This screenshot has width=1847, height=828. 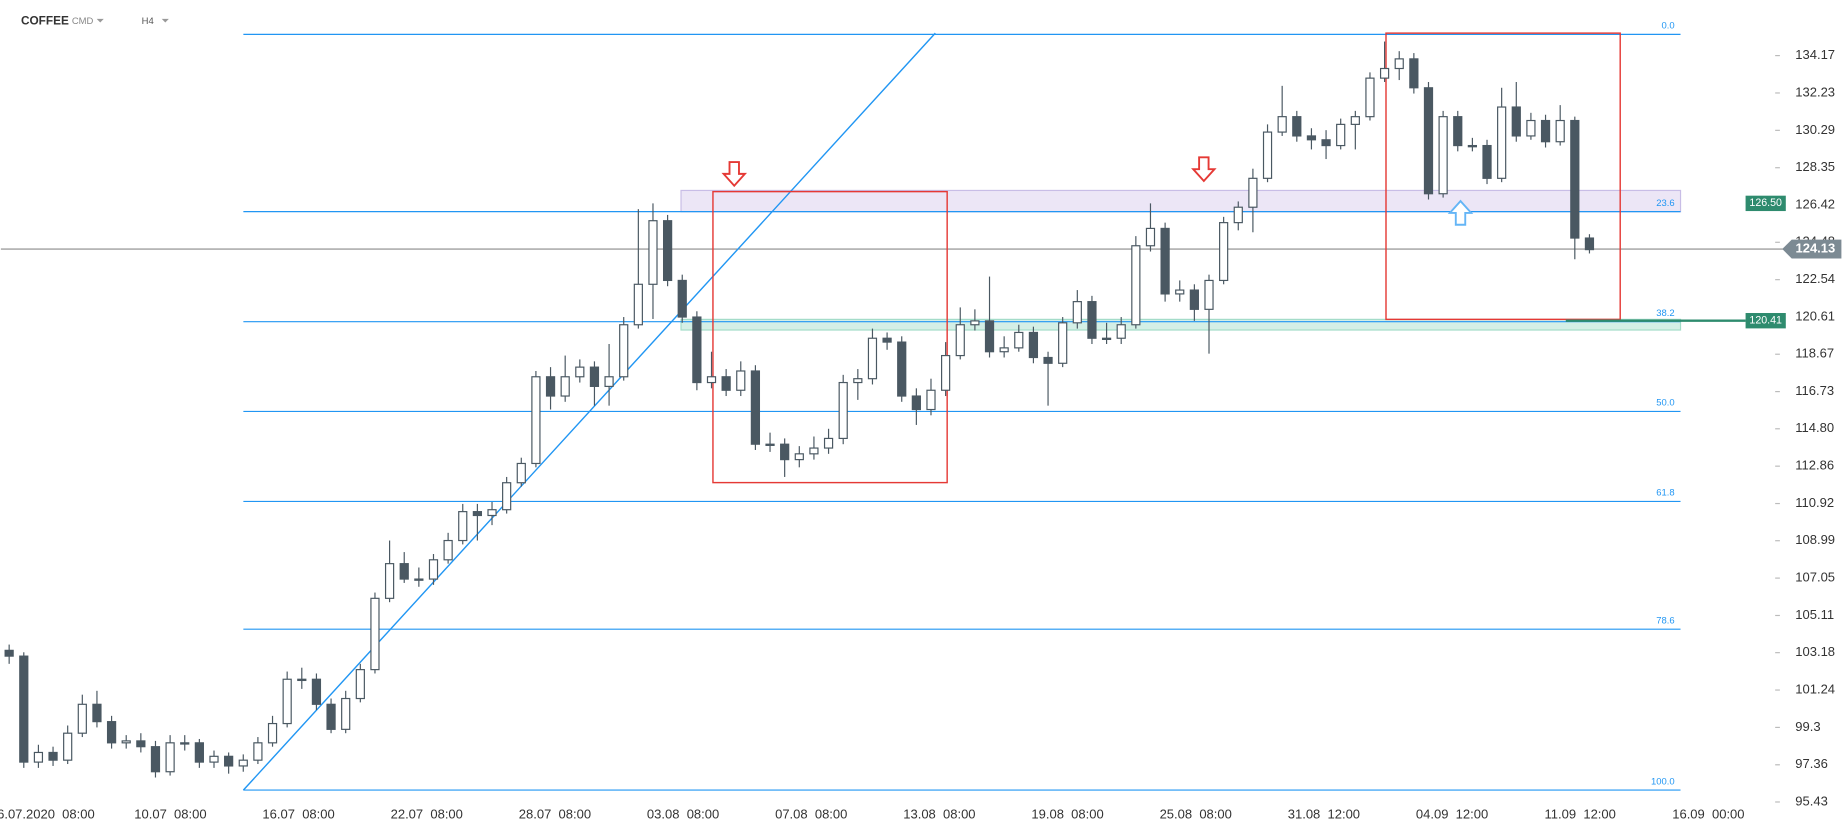 What do you see at coordinates (1815, 651) in the screenshot?
I see `y-tick-label: 103.18` at bounding box center [1815, 651].